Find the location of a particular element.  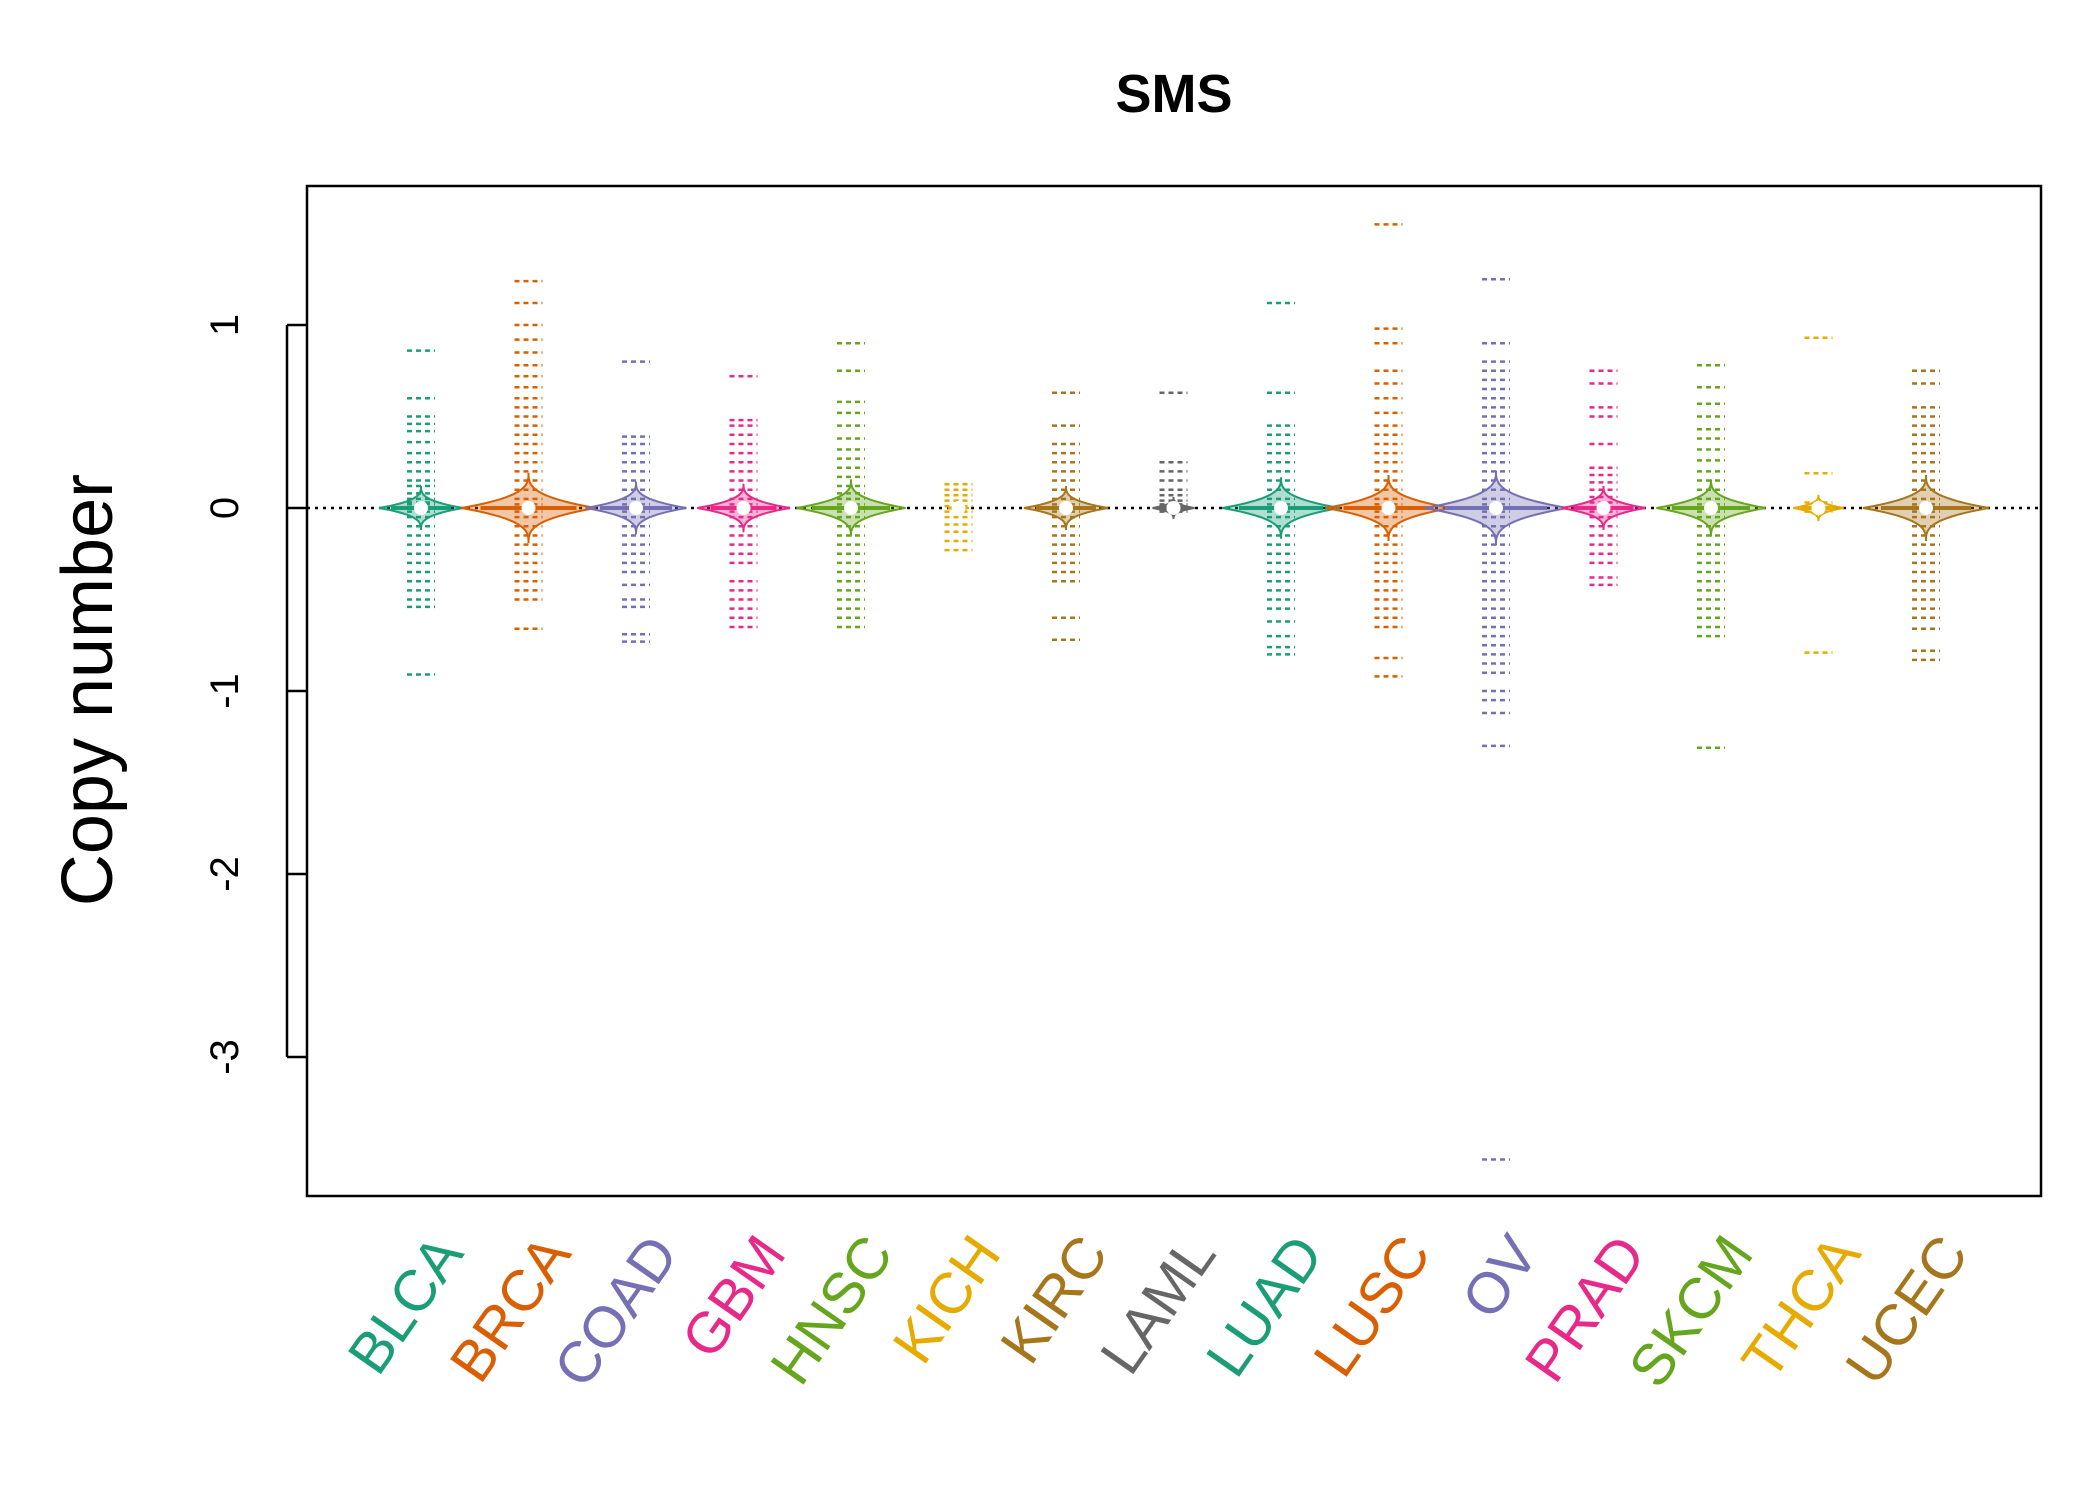

bean-coad is located at coordinates (636, 501).